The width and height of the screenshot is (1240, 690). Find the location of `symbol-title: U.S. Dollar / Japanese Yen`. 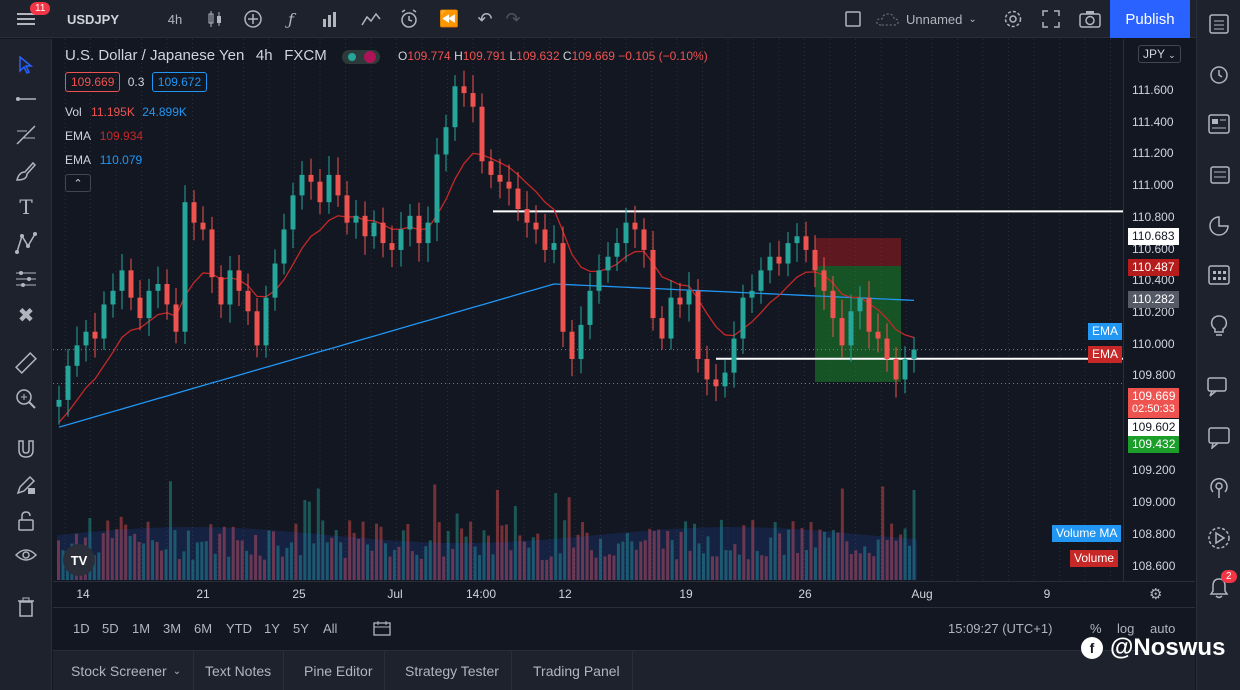

symbol-title: U.S. Dollar / Japanese Yen is located at coordinates (155, 55).